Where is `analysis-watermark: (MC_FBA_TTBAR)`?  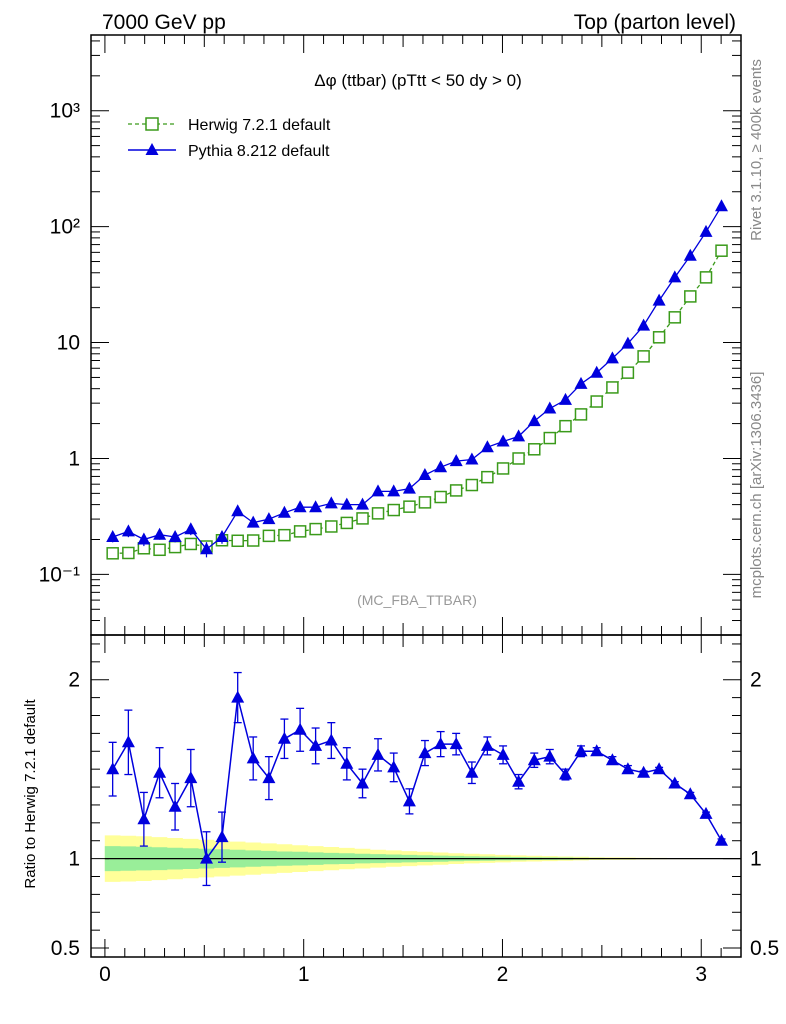 analysis-watermark: (MC_FBA_TTBAR) is located at coordinates (417, 600).